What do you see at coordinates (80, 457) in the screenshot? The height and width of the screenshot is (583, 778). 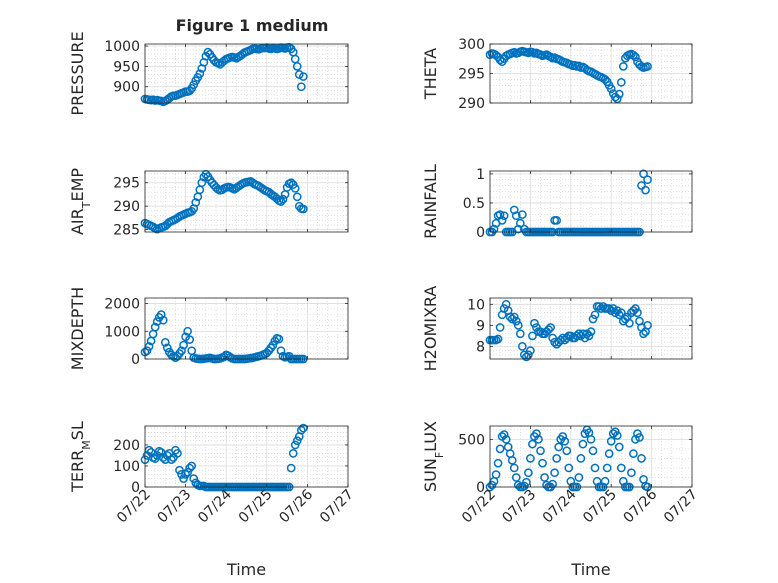 I see `y-axis-label: TERRMSL` at bounding box center [80, 457].